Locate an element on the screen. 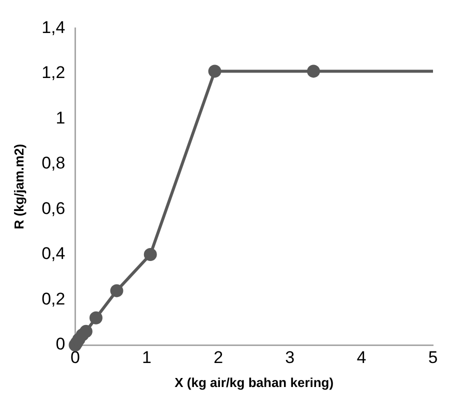 Image resolution: width=451 pixels, height=403 pixels. y-tick-label: 1,4 is located at coordinates (54, 27).